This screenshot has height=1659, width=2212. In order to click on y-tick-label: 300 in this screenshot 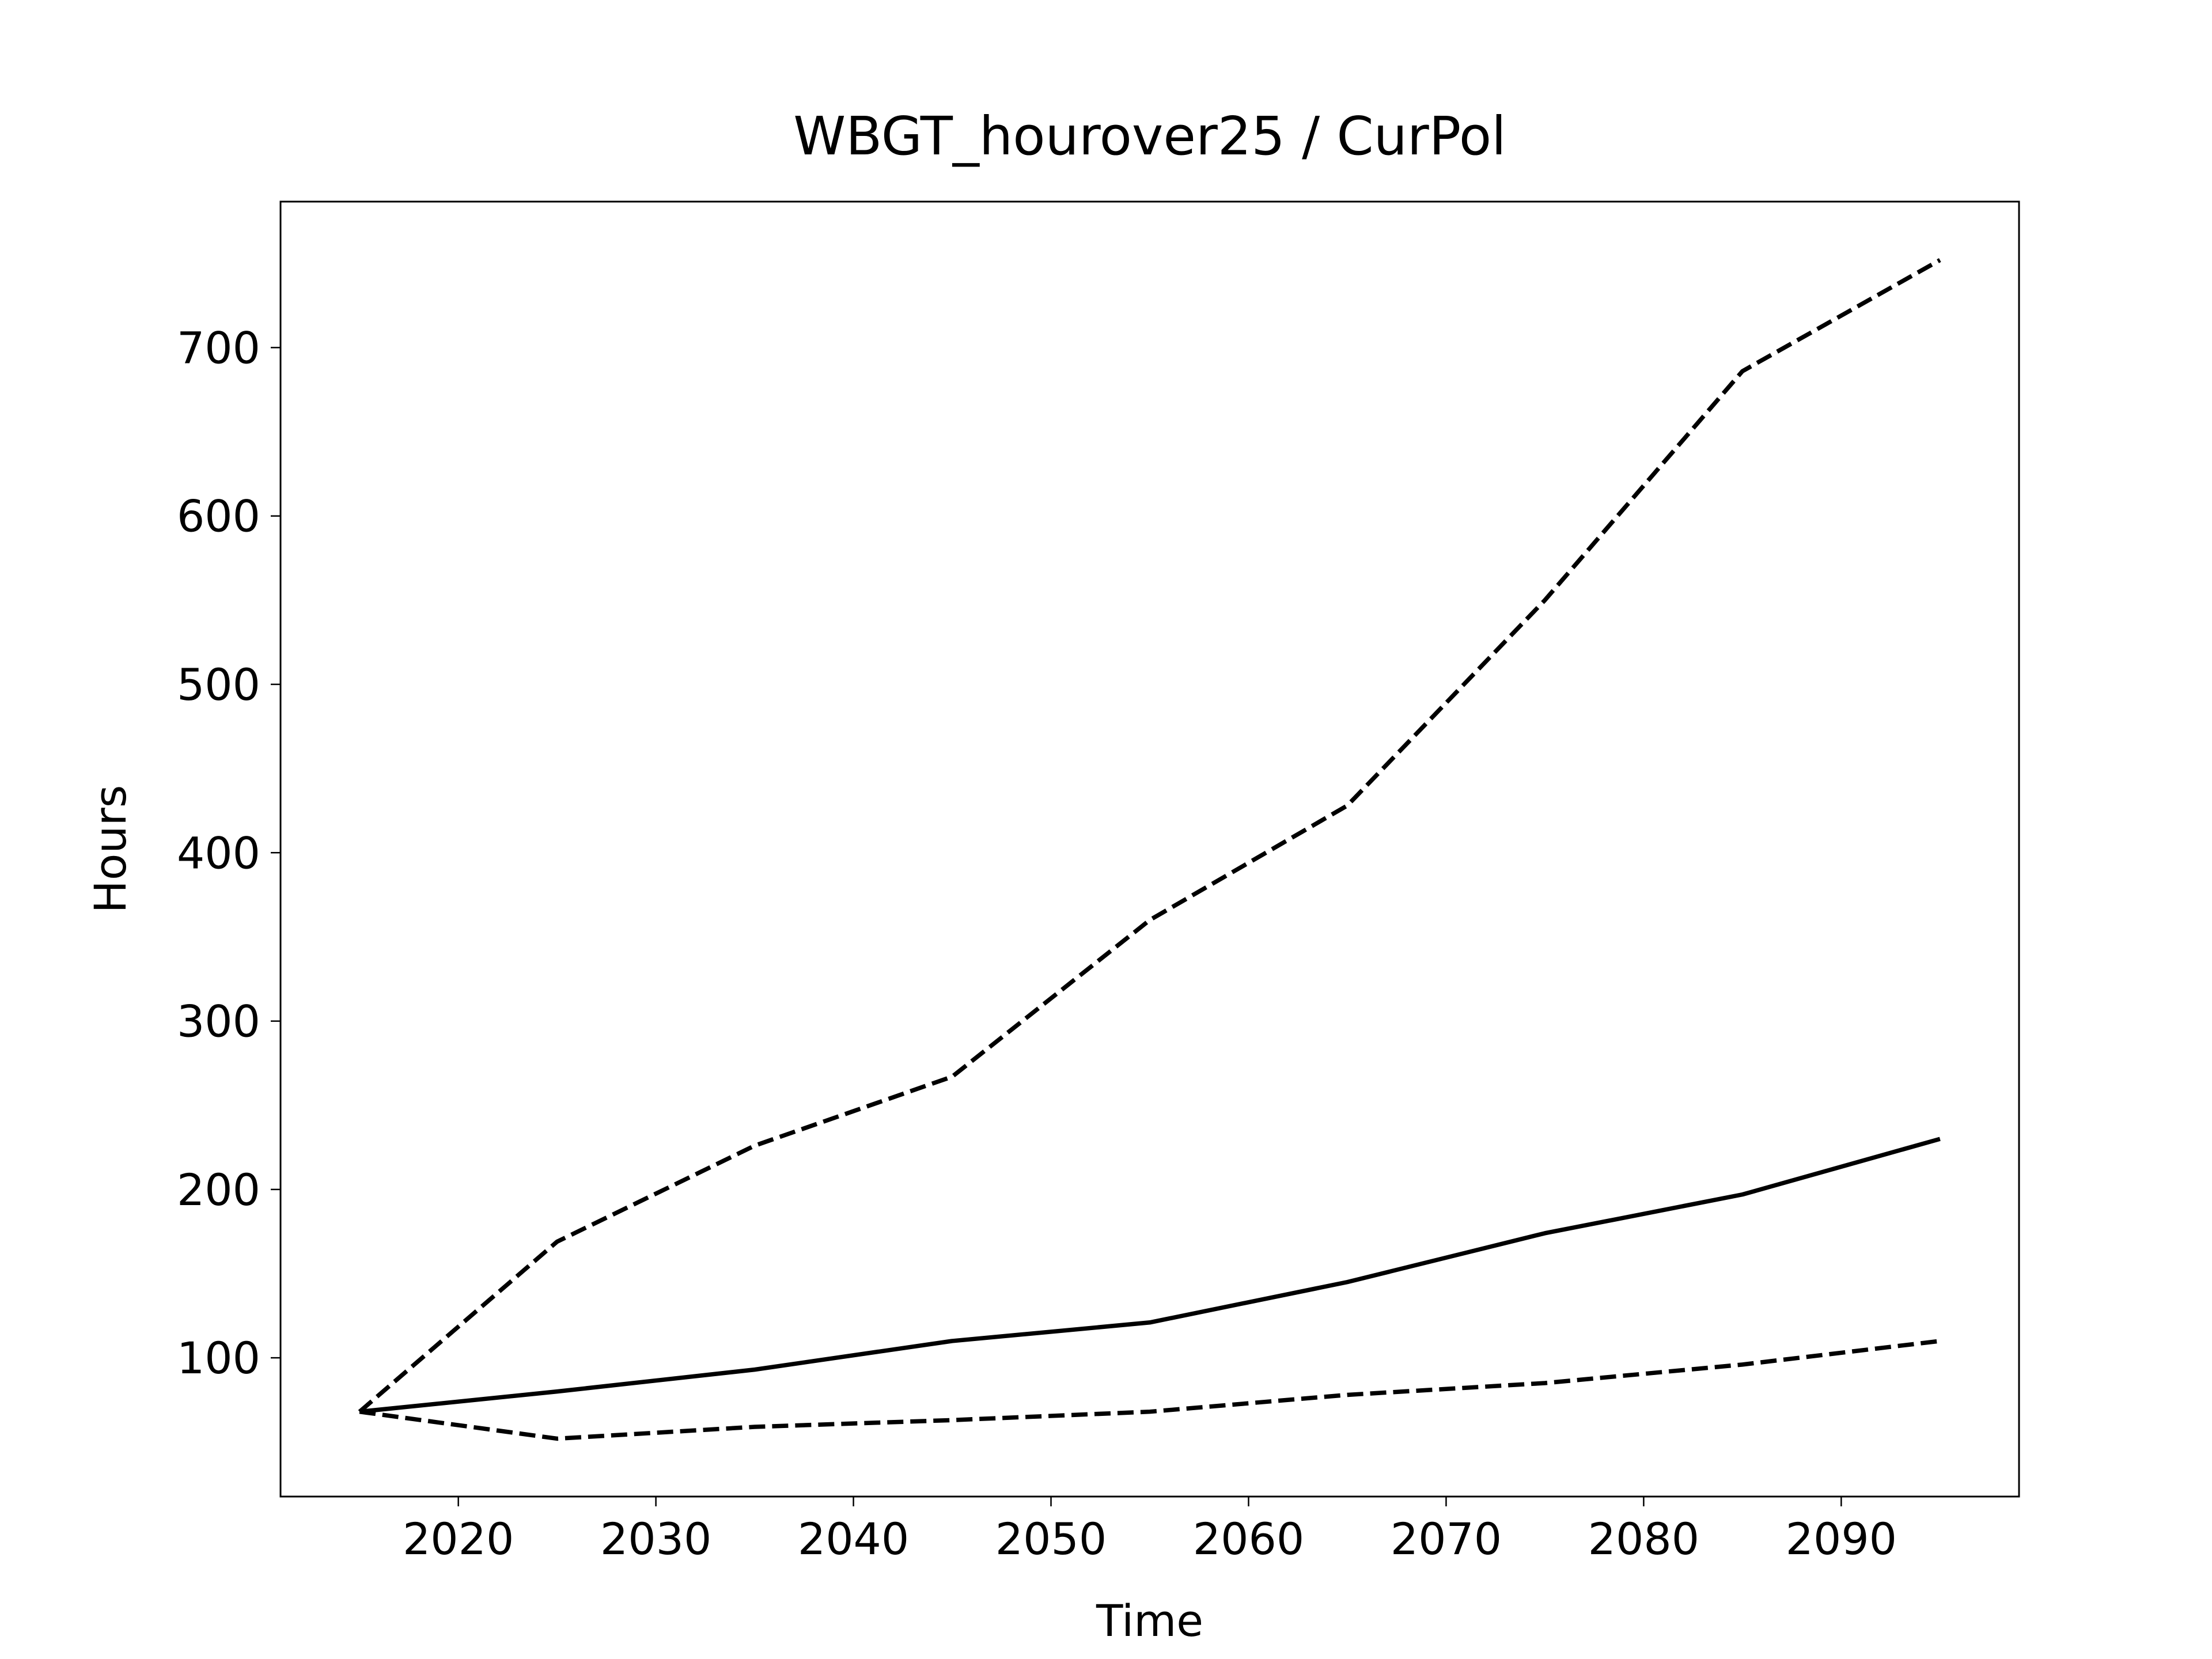, I will do `click(218, 1021)`.